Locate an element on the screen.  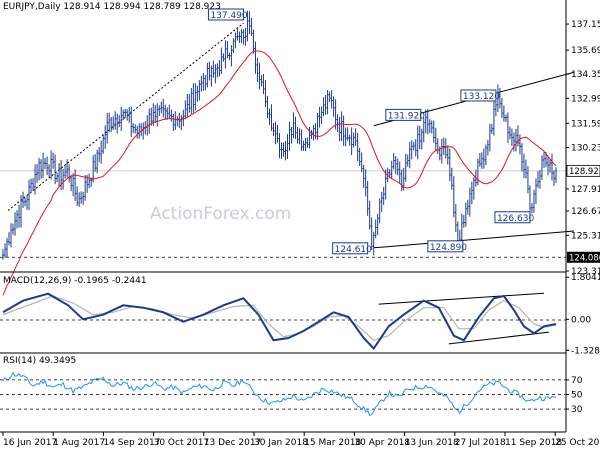
x-tick-label: 13 Dec 2017 is located at coordinates (232, 443).